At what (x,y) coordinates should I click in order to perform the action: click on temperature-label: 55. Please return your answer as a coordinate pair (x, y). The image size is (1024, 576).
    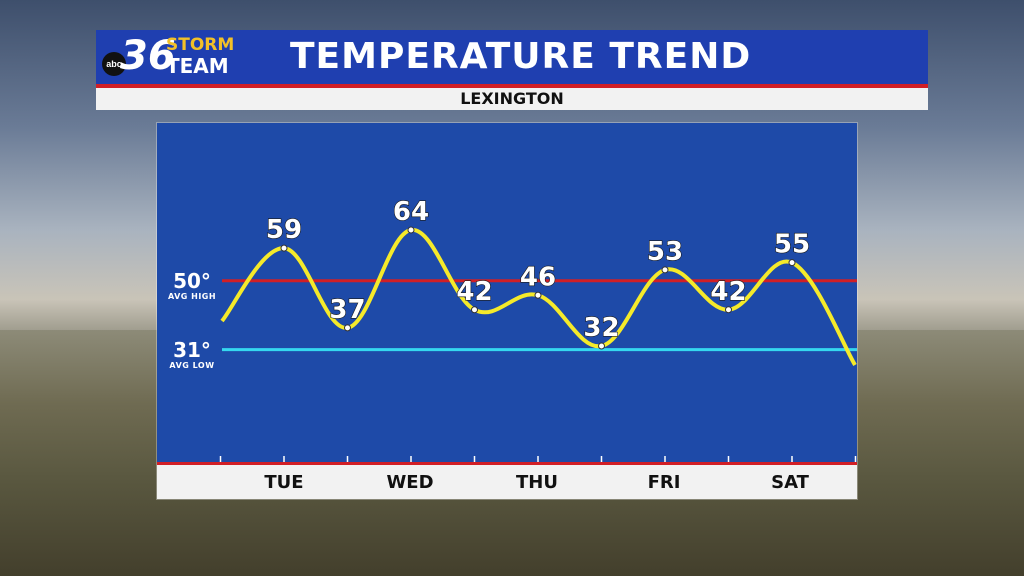
    Looking at the image, I should click on (792, 245).